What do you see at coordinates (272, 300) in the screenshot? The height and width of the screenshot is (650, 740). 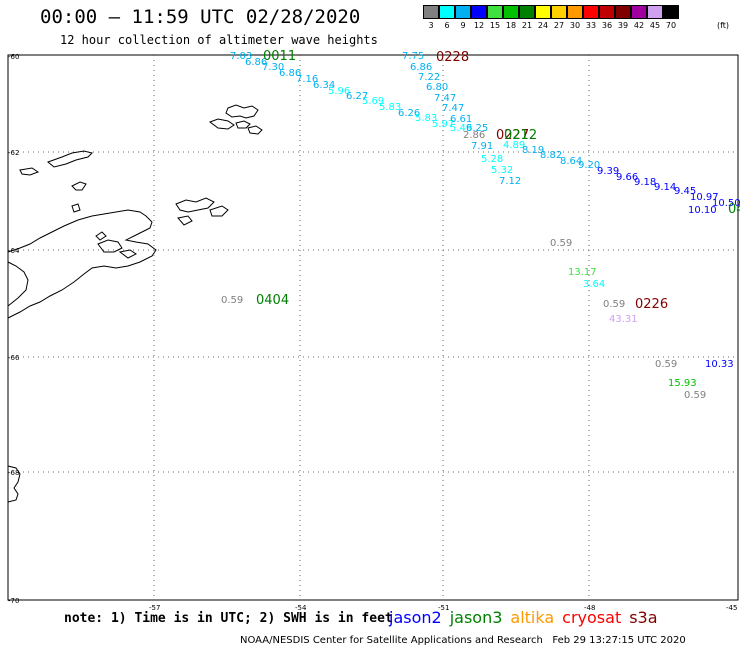 I see `pass-time: 0404` at bounding box center [272, 300].